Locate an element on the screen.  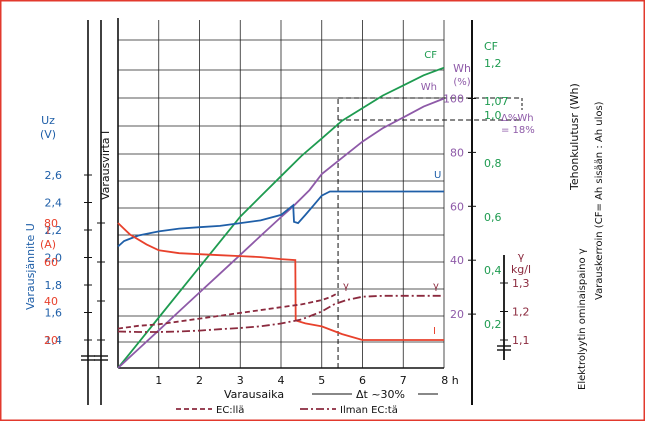
wh-axis-unit: (%) is located at coordinates (461, 82).